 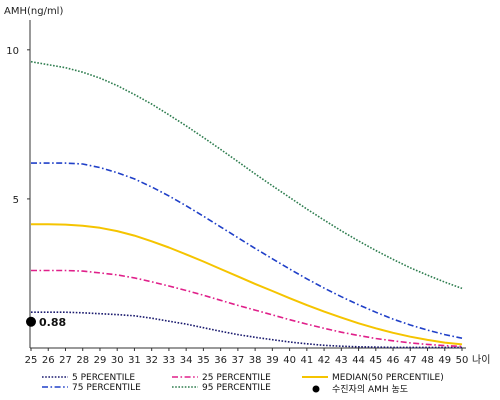 What do you see at coordinates (427, 360) in the screenshot?
I see `x-tick-label: 48` at bounding box center [427, 360].